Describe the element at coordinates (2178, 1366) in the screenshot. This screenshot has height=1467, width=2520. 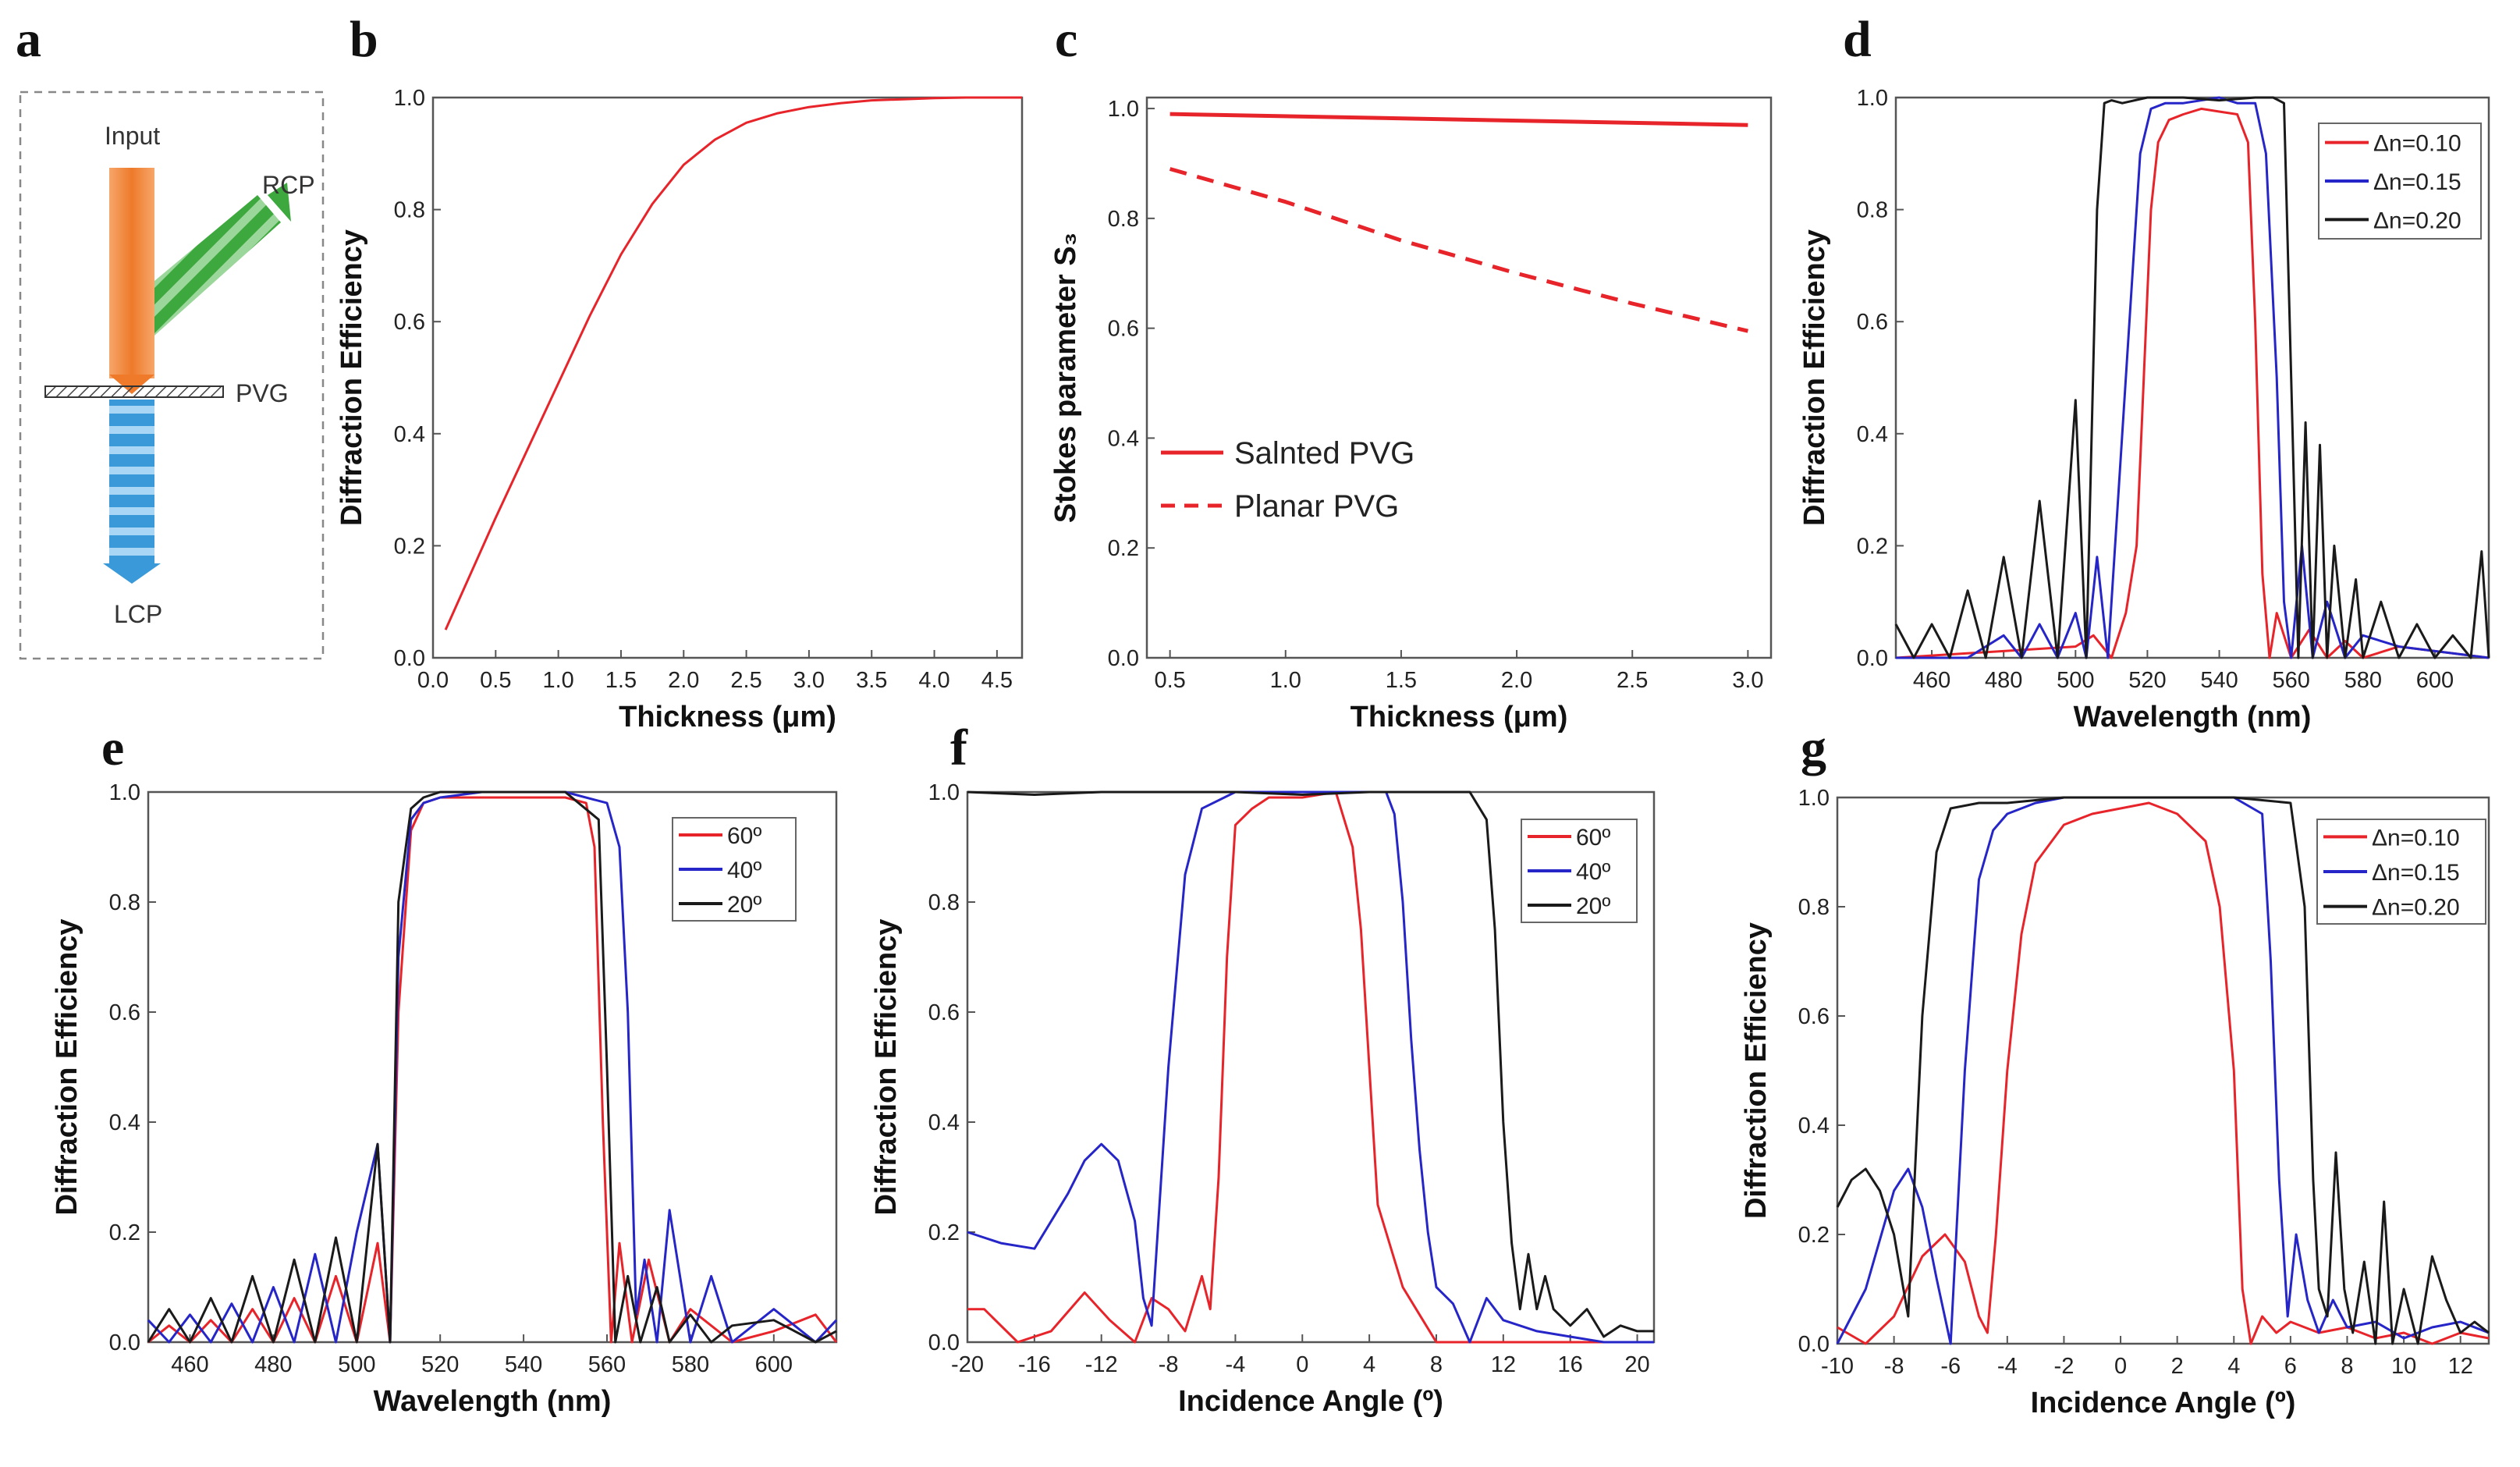
I see `x-tick-label: 2` at that location.